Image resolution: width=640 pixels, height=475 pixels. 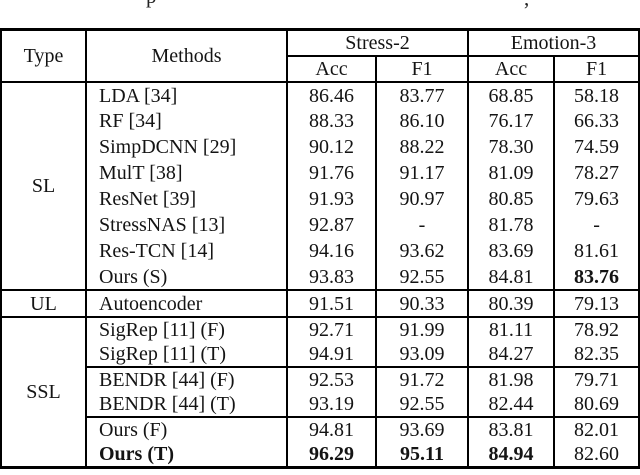 What do you see at coordinates (596, 329) in the screenshot?
I see `value-cell: 78.92` at bounding box center [596, 329].